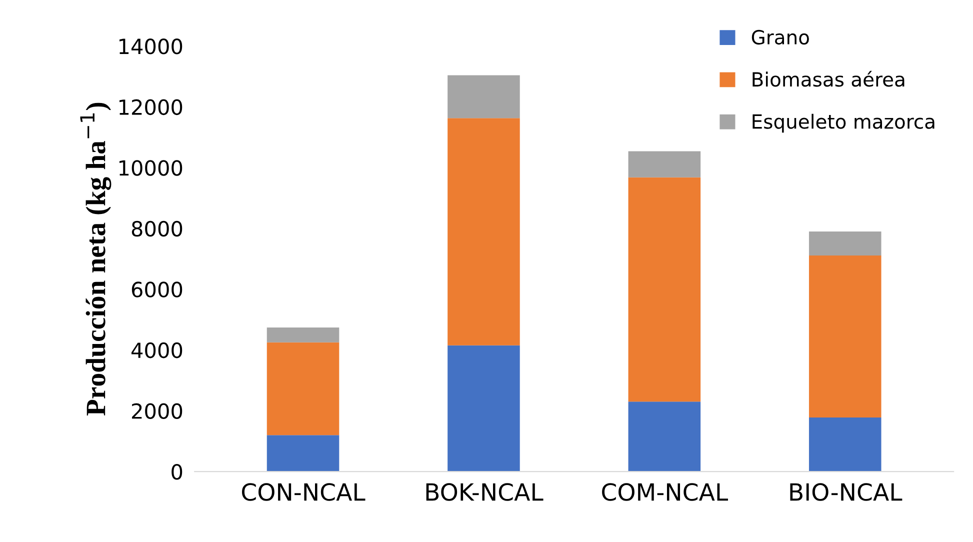  I want to click on y-tick-label: 12000, so click(151, 107).